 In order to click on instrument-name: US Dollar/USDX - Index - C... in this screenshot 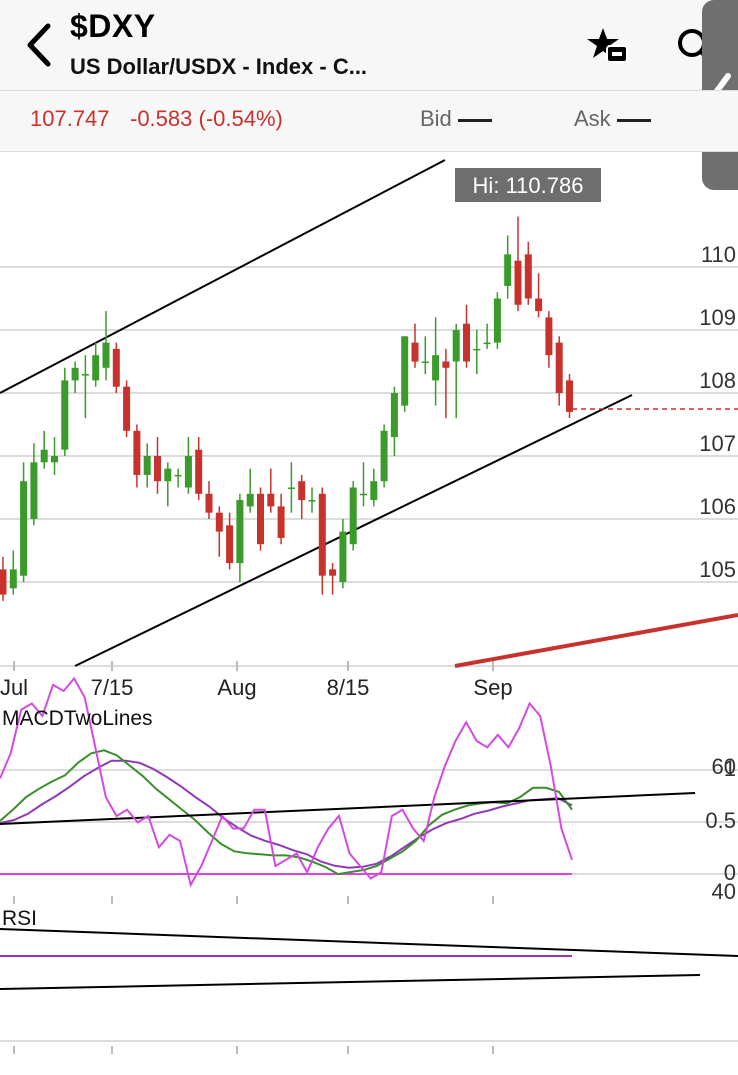, I will do `click(219, 66)`.